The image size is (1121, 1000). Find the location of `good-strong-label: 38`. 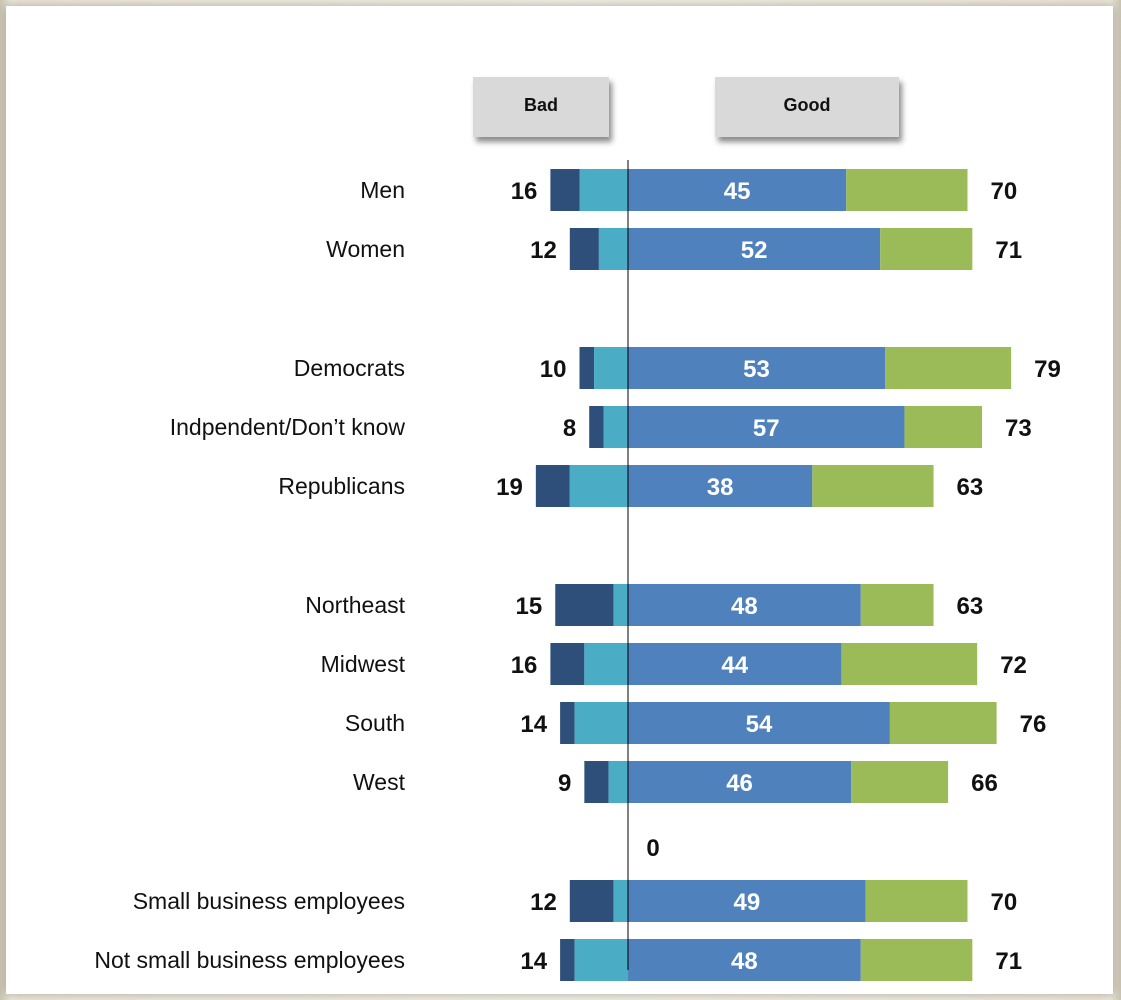

good-strong-label: 38 is located at coordinates (720, 487).